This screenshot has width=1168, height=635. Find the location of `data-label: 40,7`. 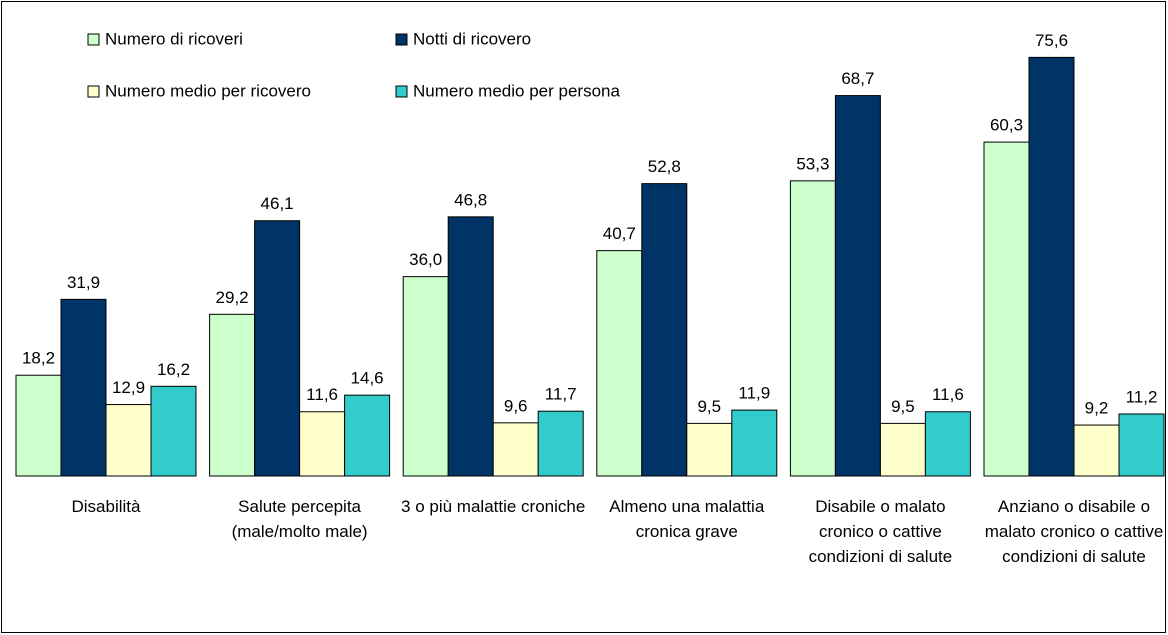

data-label: 40,7 is located at coordinates (619, 233).